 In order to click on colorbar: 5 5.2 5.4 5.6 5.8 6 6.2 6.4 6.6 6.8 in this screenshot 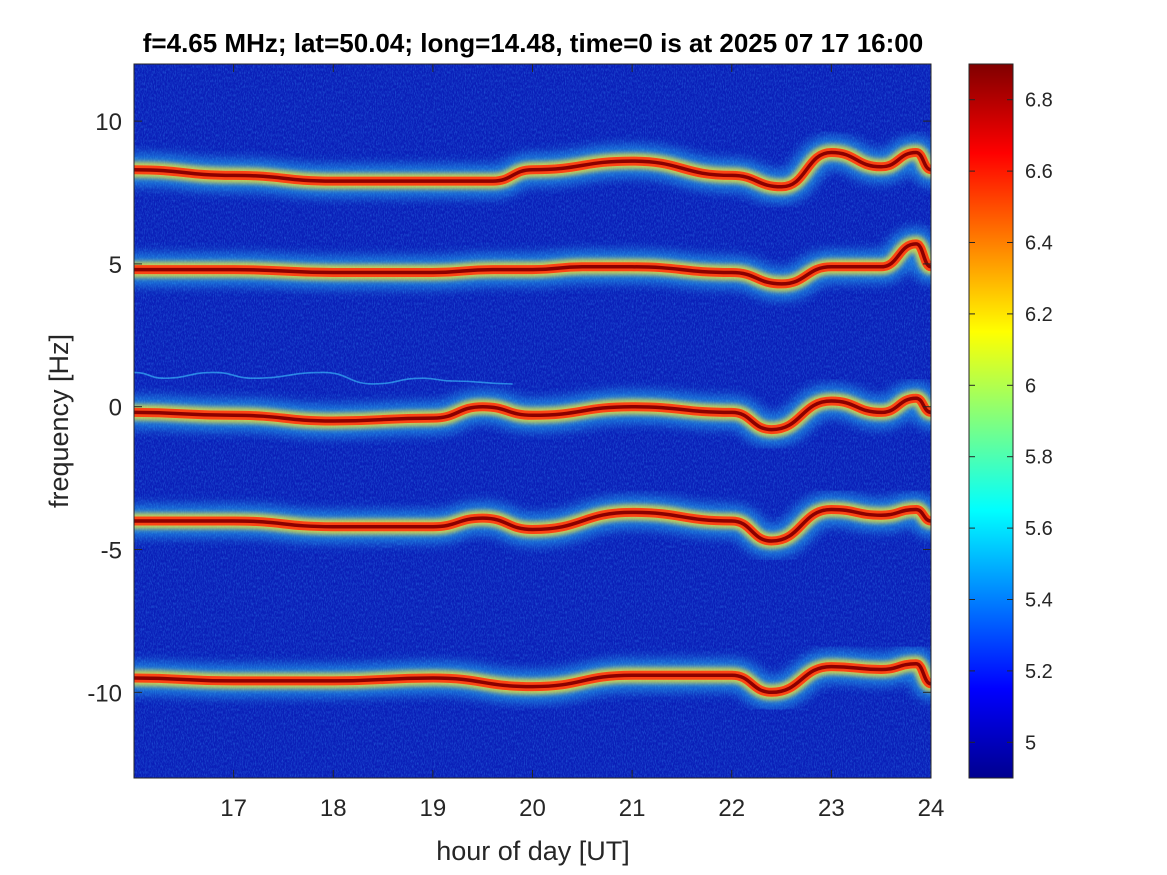, I will do `click(1010, 421)`.